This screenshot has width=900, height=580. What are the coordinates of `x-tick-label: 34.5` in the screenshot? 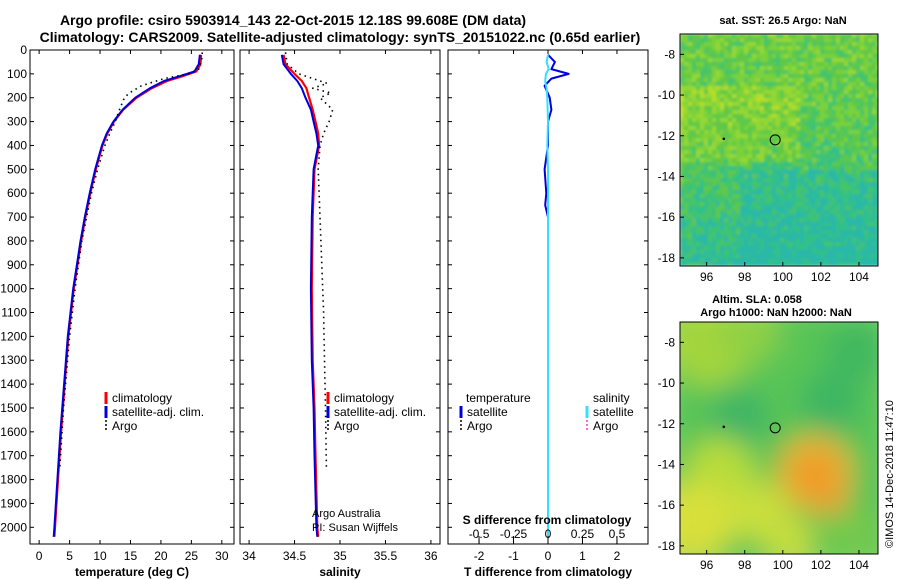 It's located at (295, 556).